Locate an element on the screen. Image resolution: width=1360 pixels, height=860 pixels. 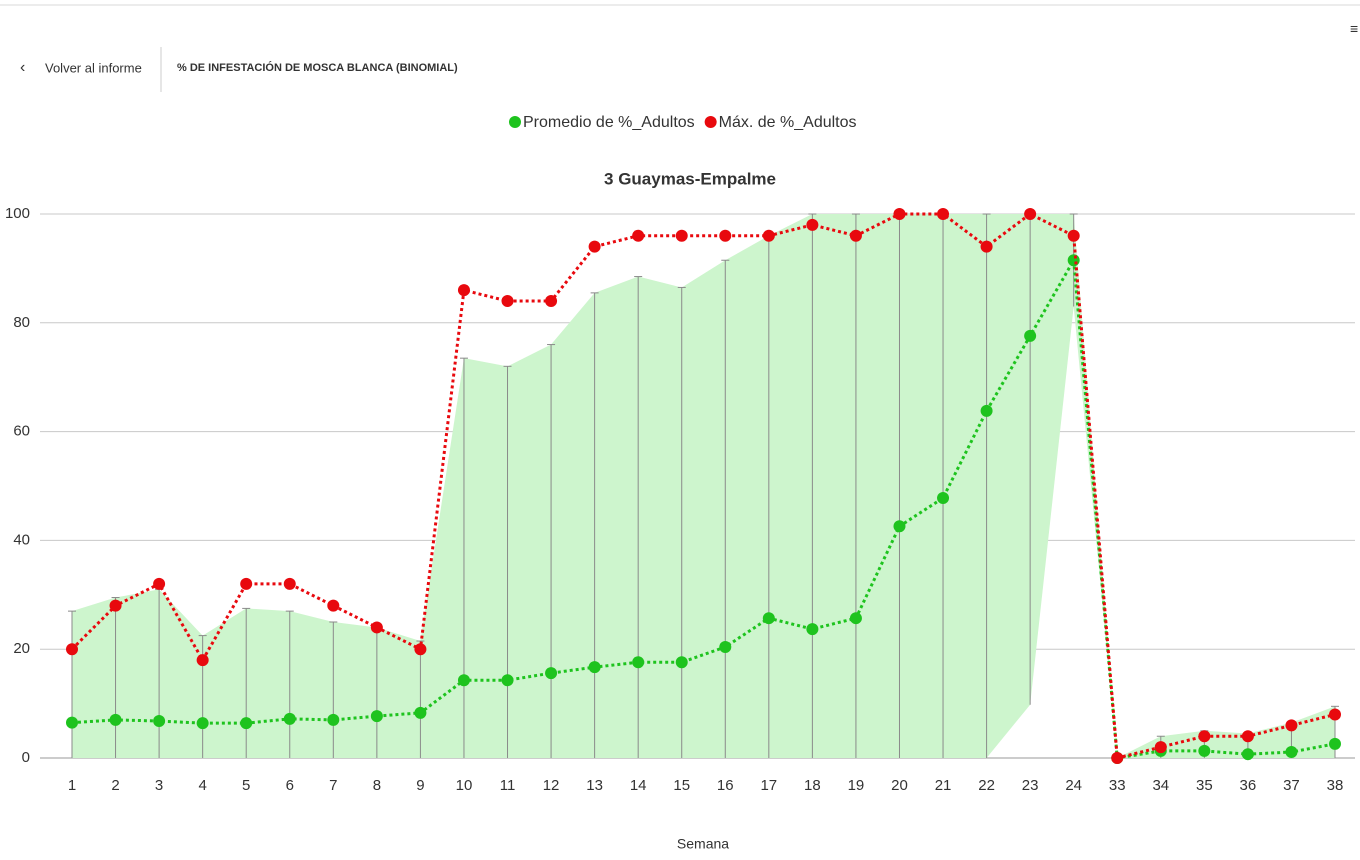
x-tick-label: 18 is located at coordinates (812, 785).